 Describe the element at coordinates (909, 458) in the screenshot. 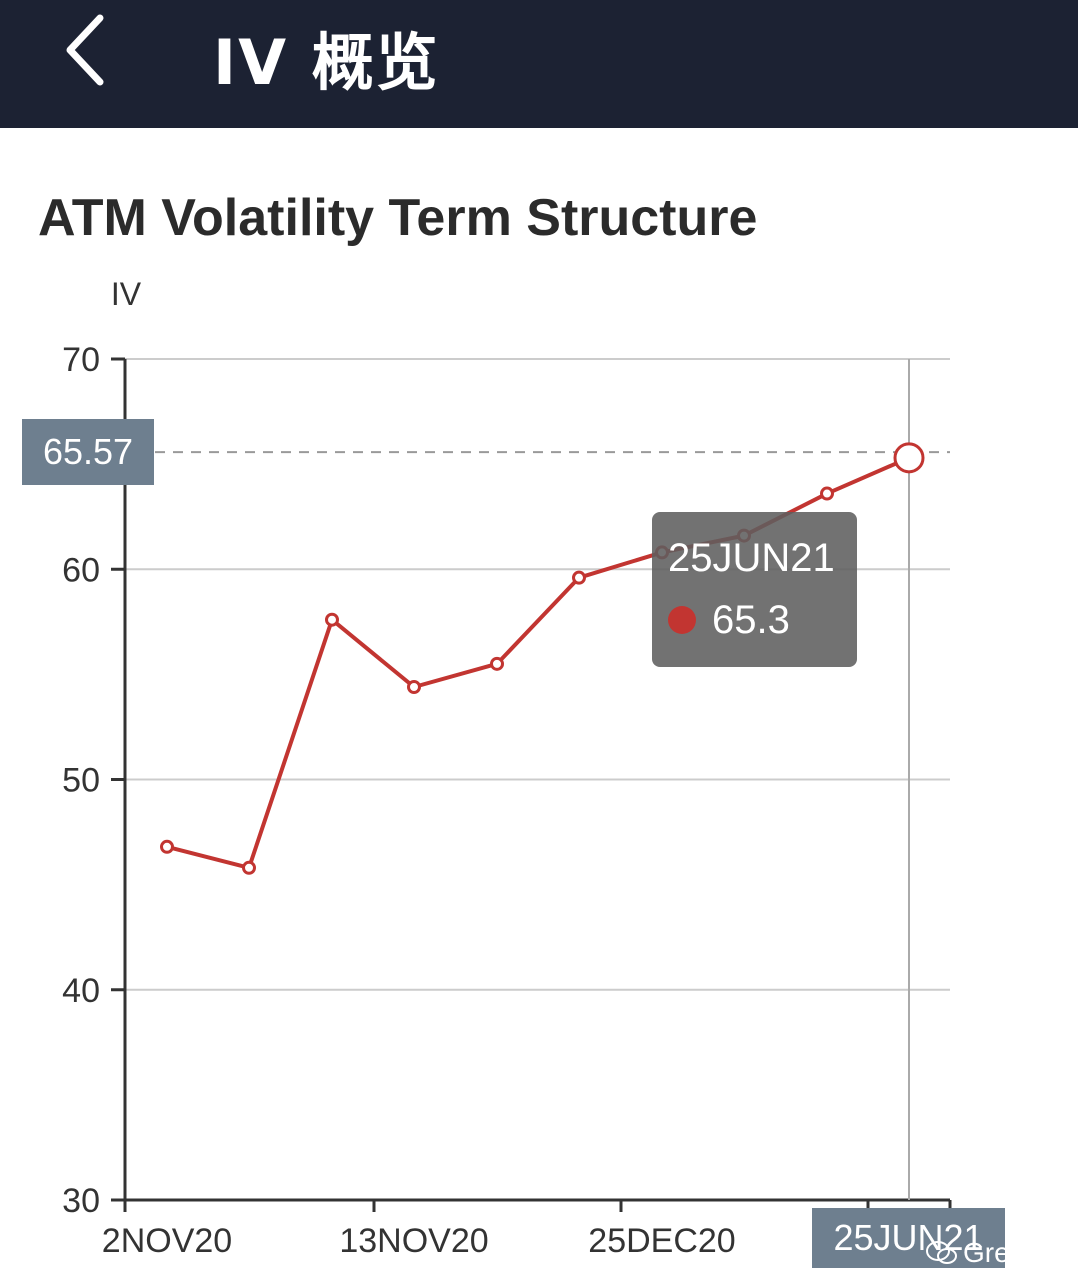

I see `data-point-highlighted` at that location.